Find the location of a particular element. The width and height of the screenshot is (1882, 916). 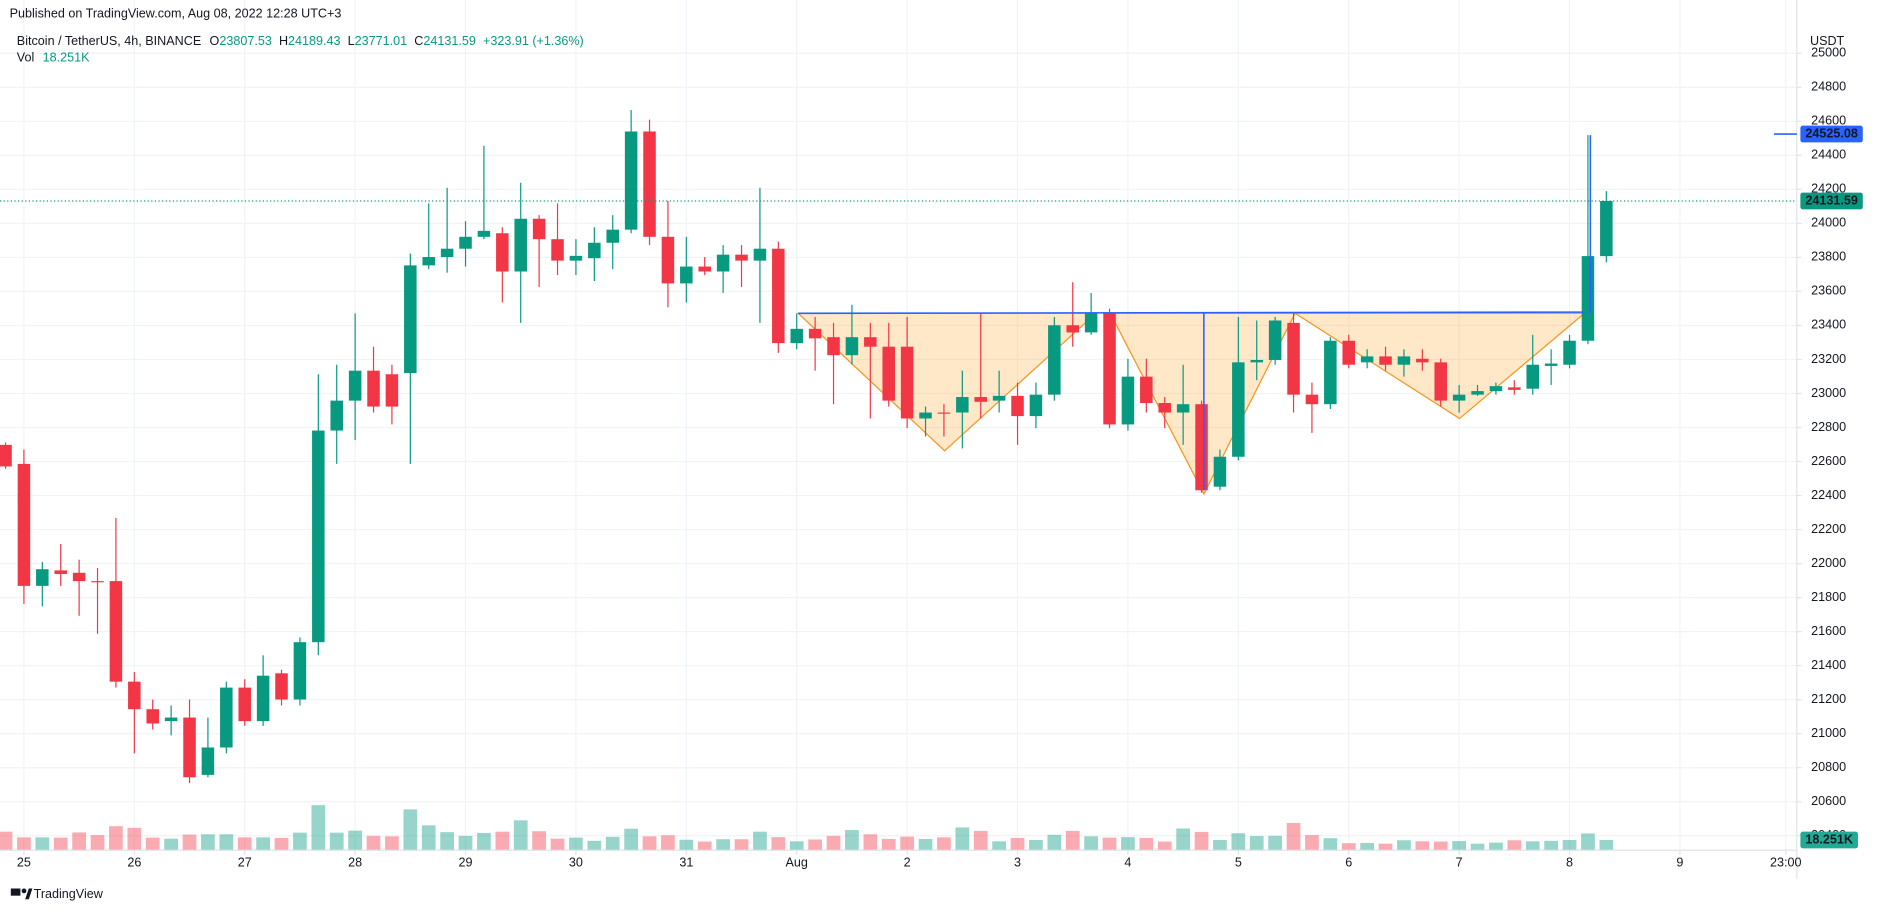

legend-title: Bitcoin / TetherUS, 4h, BINANCE is located at coordinates (109, 41).